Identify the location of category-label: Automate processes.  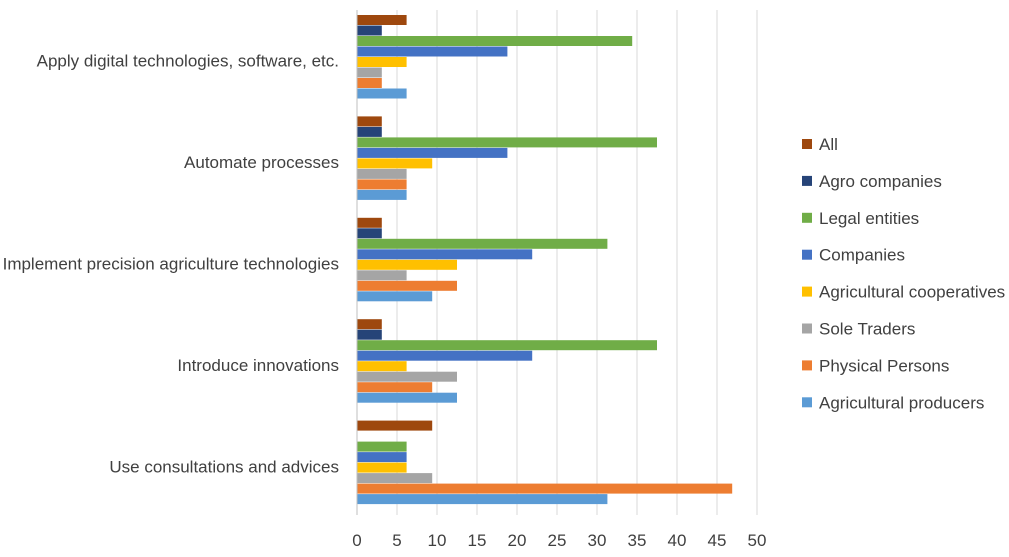
(261, 162).